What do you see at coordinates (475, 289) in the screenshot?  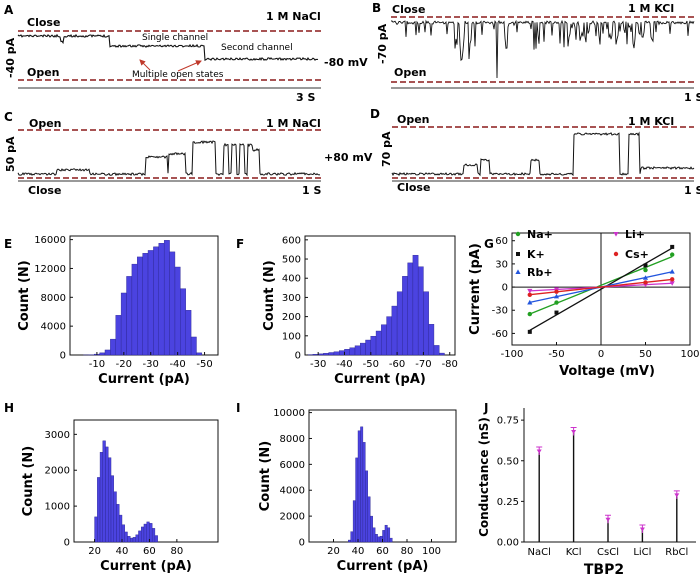 I see `y-axis-label: Current (pA)` at bounding box center [475, 289].